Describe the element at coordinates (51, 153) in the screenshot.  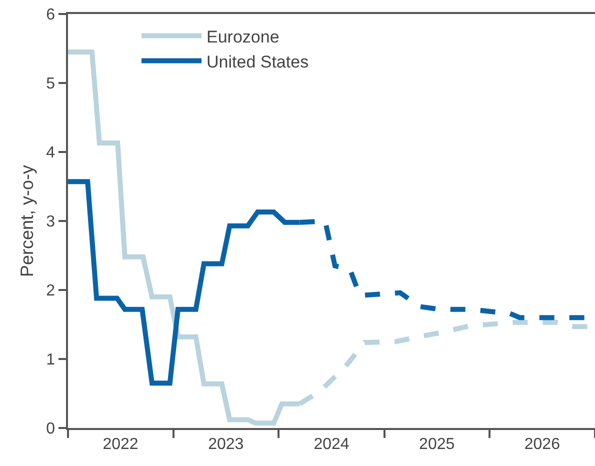
I see `y-tick-label: 4` at that location.